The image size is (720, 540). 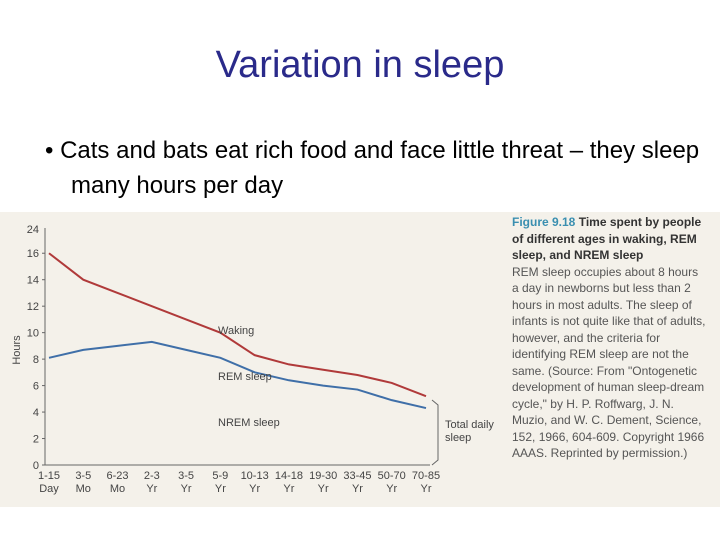 What do you see at coordinates (33, 230) in the screenshot?
I see `axis-top-label: 24` at bounding box center [33, 230].